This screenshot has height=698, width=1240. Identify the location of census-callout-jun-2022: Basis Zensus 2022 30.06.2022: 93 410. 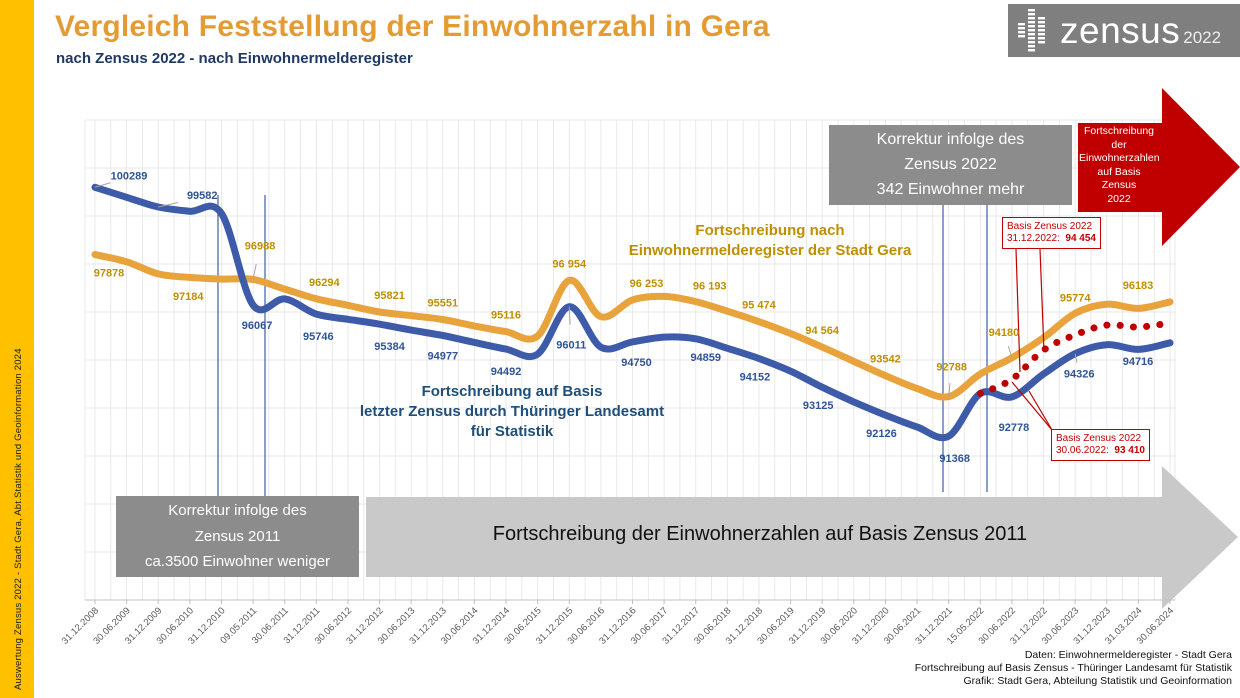
(1100, 445).